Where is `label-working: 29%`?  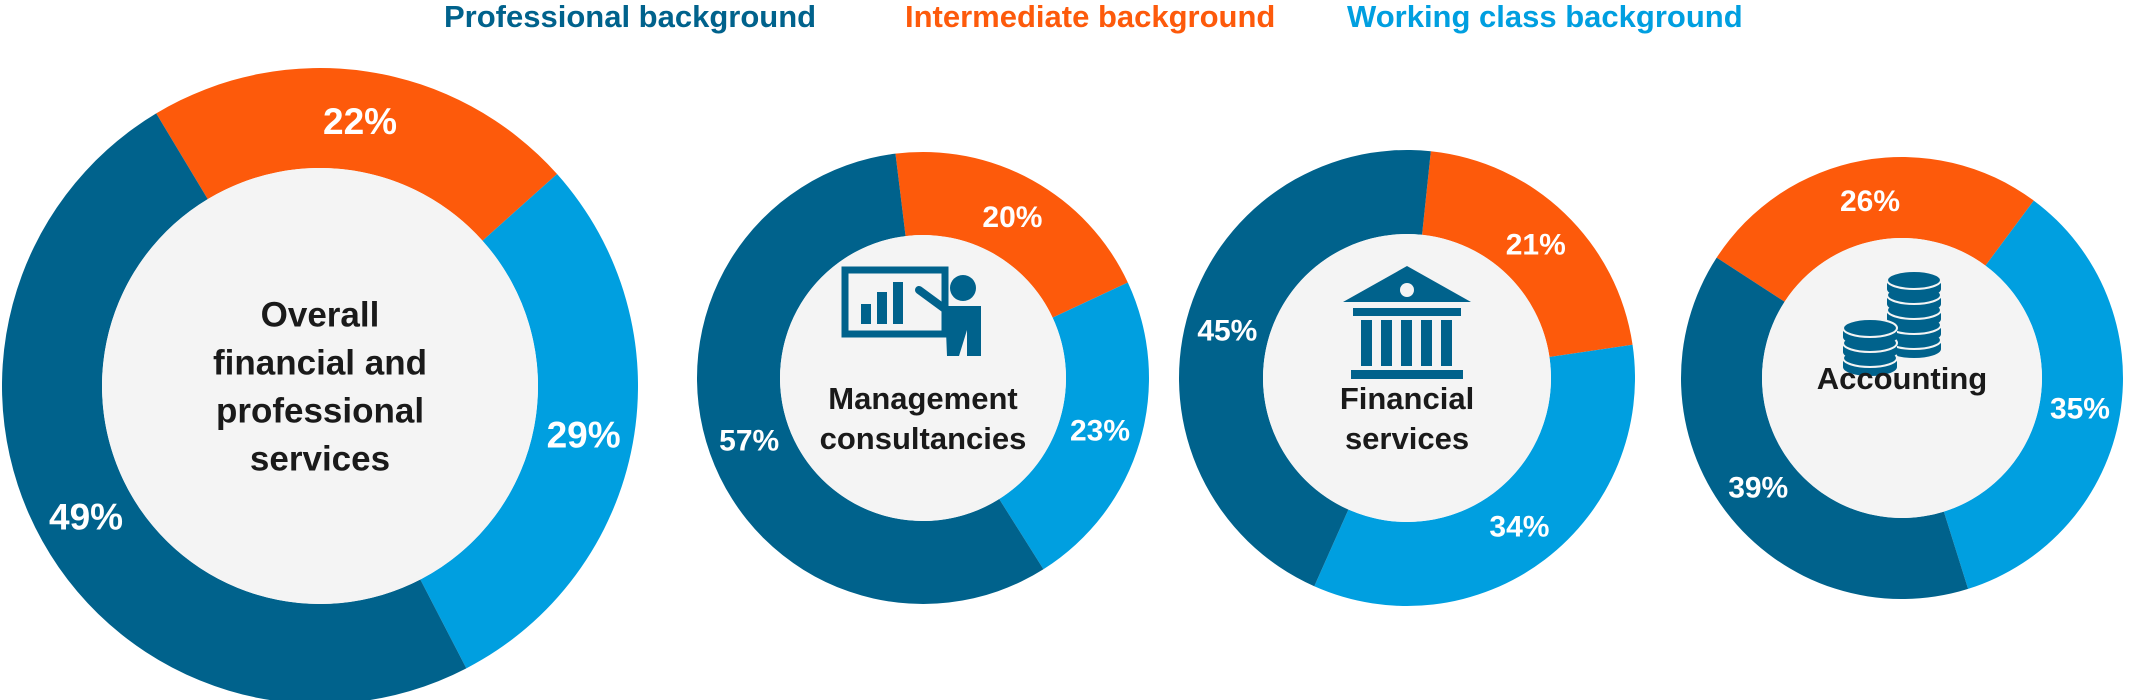
label-working: 29% is located at coordinates (584, 434).